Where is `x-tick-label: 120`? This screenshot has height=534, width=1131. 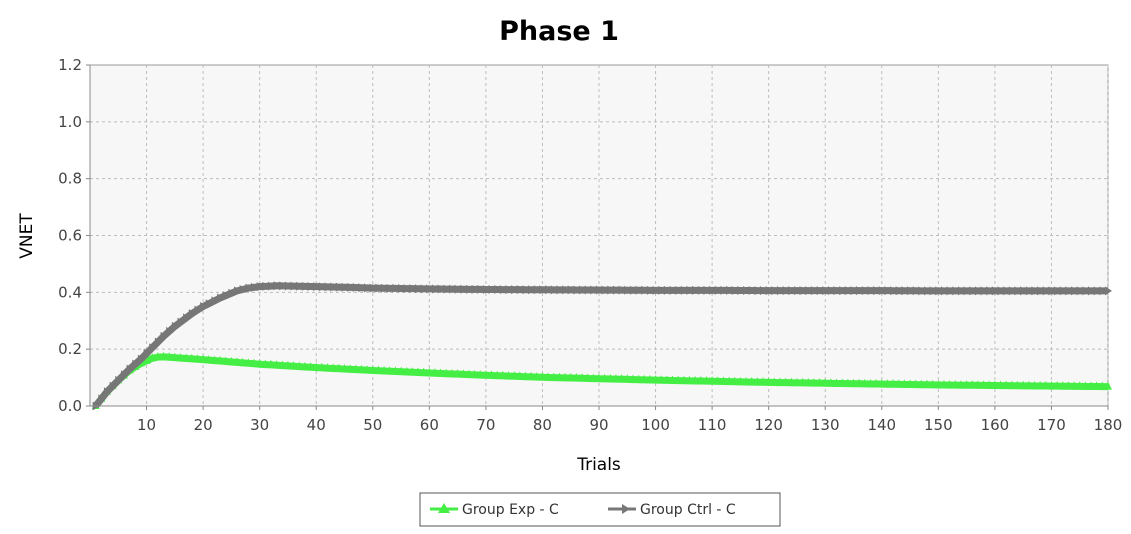
x-tick-label: 120 is located at coordinates (768, 425).